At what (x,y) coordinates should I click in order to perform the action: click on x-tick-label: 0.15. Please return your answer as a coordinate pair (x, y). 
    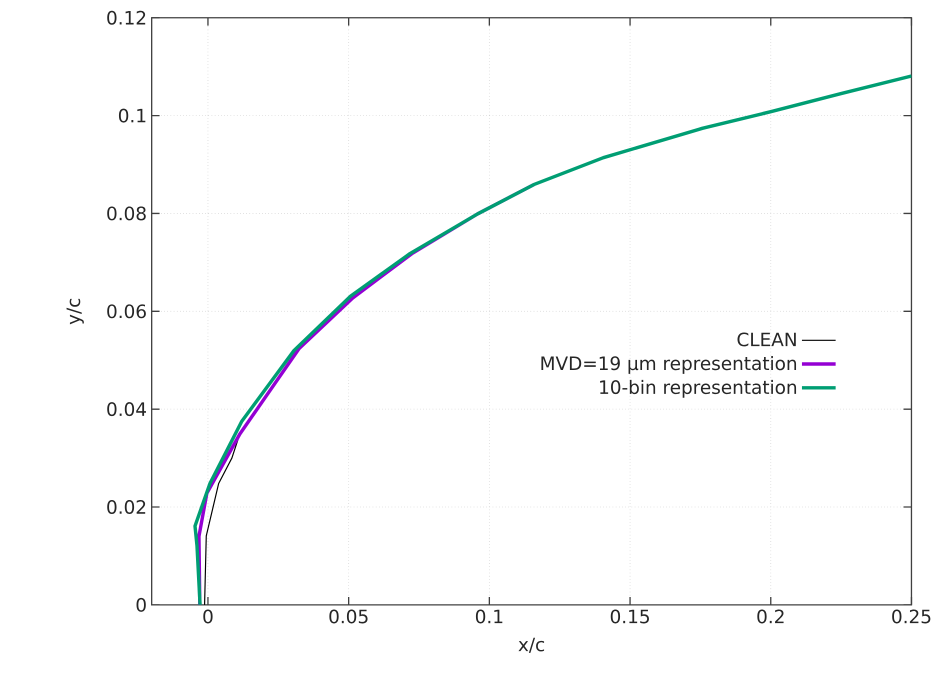
    Looking at the image, I should click on (629, 617).